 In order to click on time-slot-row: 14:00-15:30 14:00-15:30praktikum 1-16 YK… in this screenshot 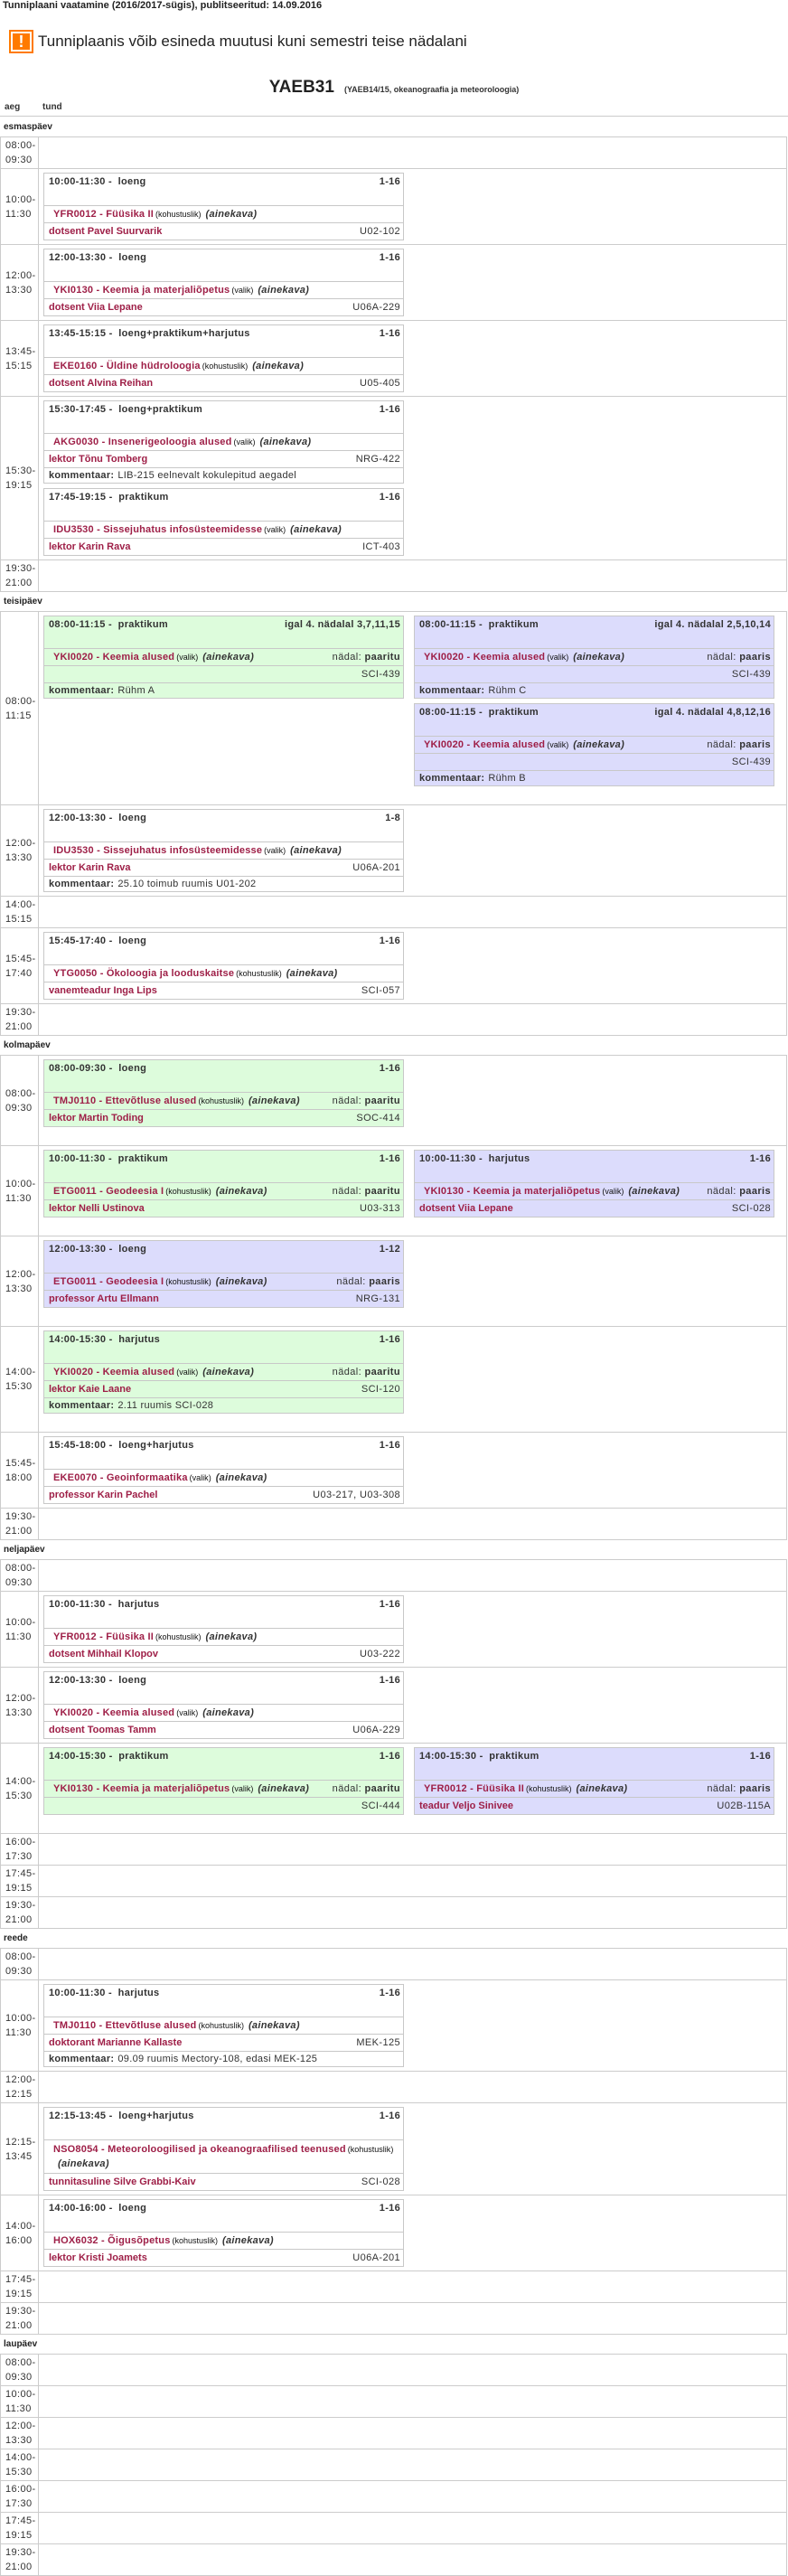, I will do `click(393, 1788)`.